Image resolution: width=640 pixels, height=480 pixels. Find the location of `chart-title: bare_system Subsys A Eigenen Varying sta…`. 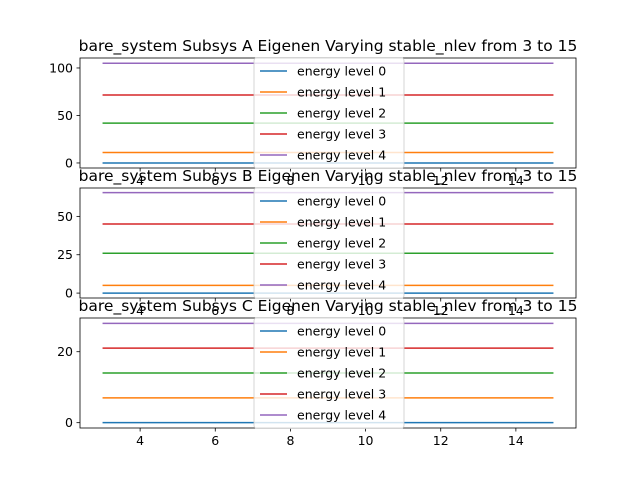

chart-title: bare_system Subsys A Eigenen Varying sta… is located at coordinates (328, 46).